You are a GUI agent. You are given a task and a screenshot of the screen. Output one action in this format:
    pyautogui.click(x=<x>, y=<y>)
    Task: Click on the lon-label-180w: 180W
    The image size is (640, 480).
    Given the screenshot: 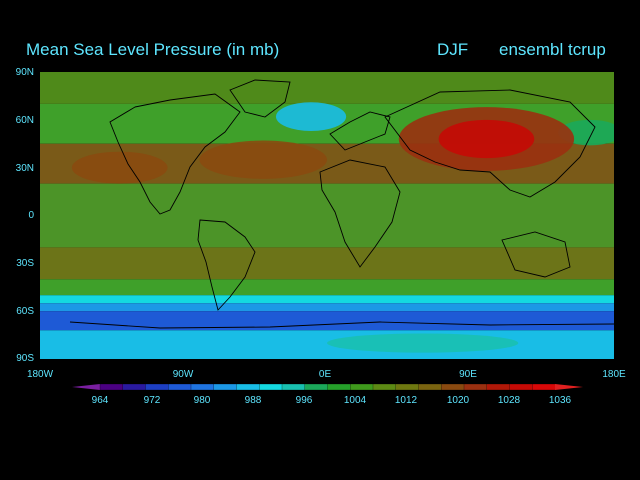 What is the action you would take?
    pyautogui.click(x=40, y=374)
    